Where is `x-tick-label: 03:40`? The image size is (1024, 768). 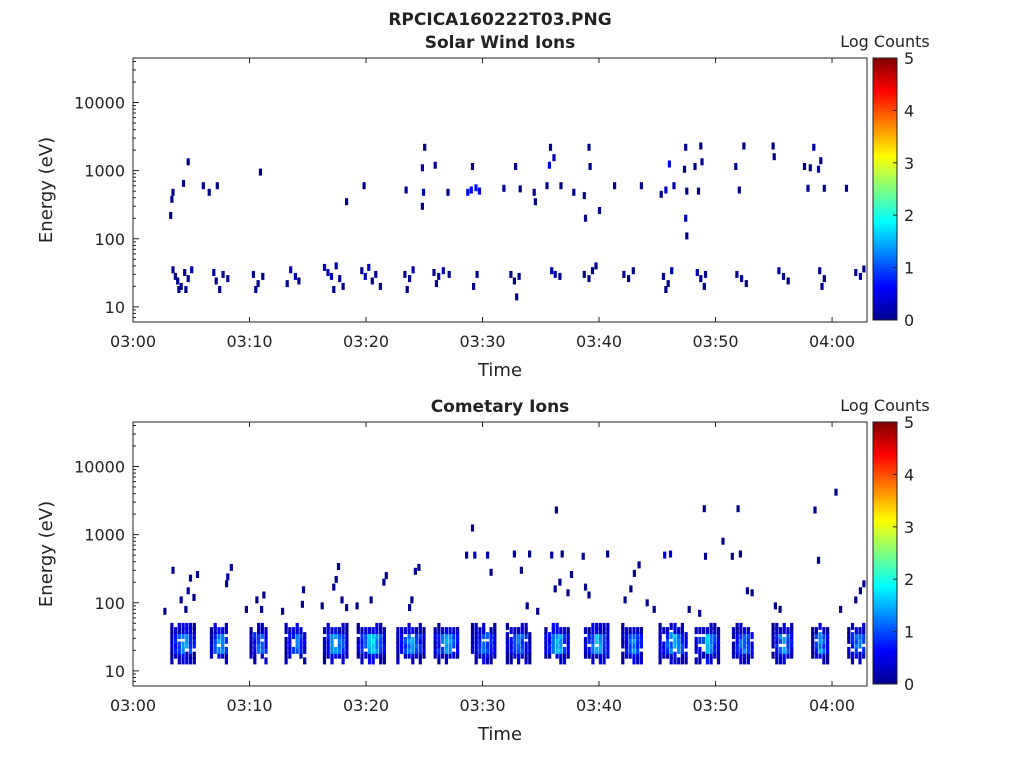 x-tick-label: 03:40 is located at coordinates (599, 341).